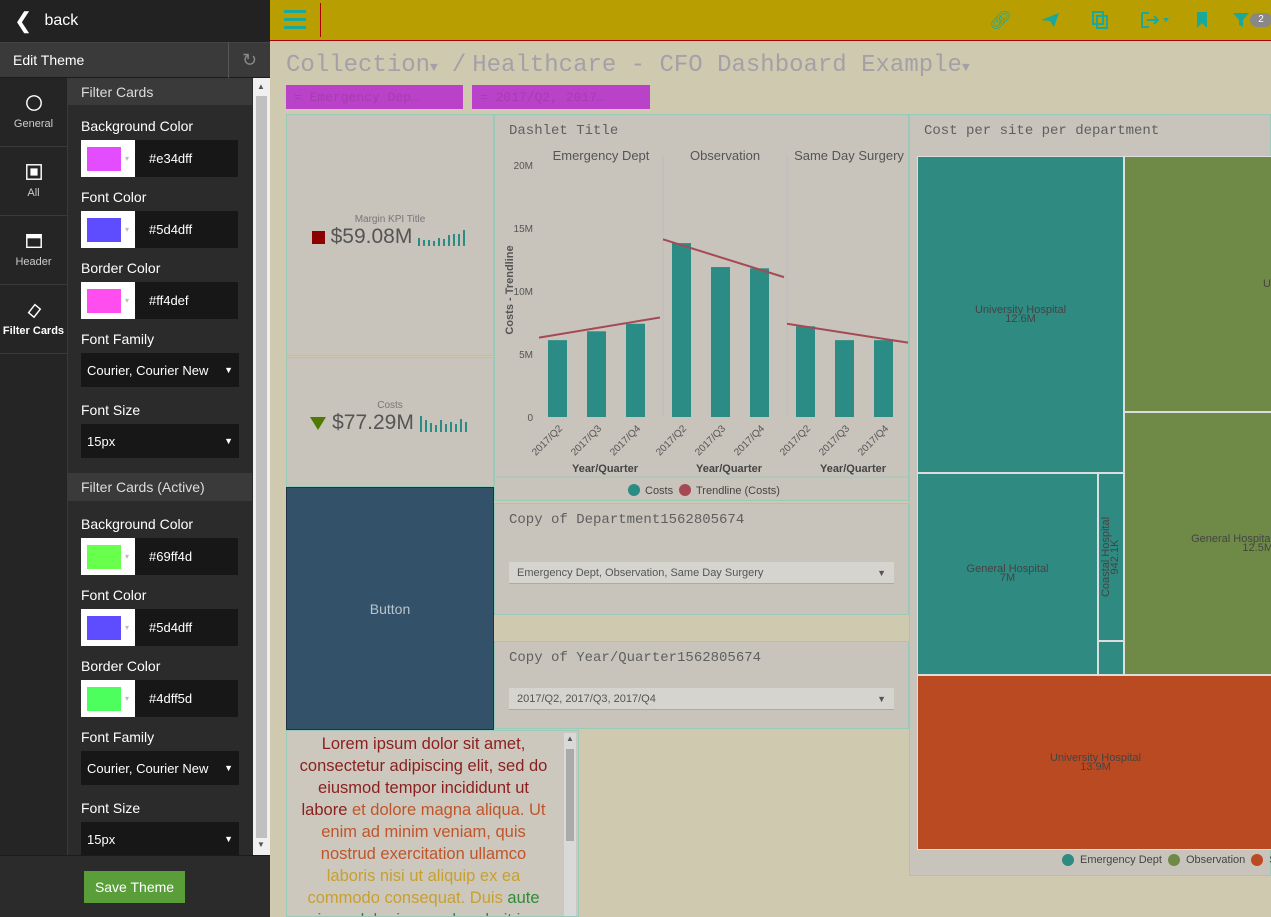 The height and width of the screenshot is (917, 1271). I want to click on treemap-cell: General Hospital 7M, so click(1007, 574).